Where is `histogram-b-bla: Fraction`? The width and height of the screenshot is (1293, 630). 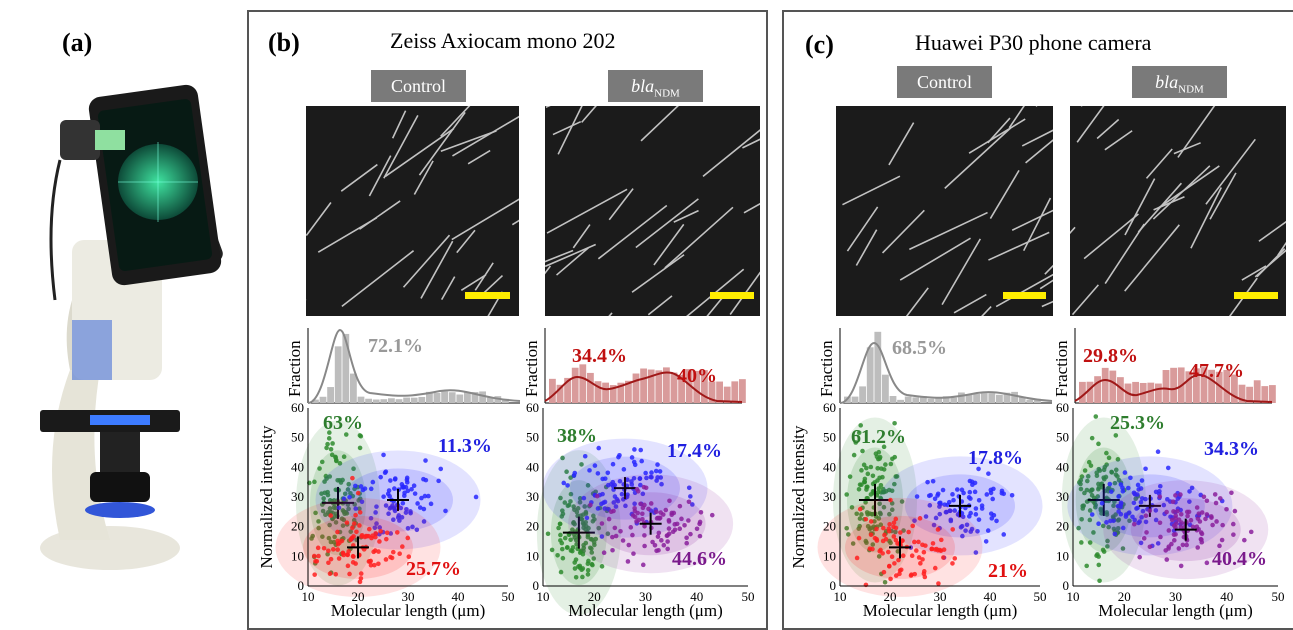 histogram-b-bla: Fraction is located at coordinates (639, 366).